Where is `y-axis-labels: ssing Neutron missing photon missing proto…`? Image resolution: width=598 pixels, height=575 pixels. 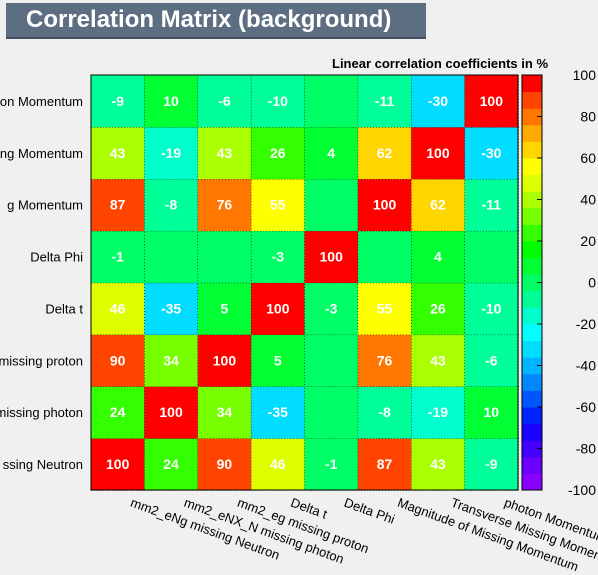 y-axis-labels: ssing Neutron missing photon missing proto… is located at coordinates (41, 283).